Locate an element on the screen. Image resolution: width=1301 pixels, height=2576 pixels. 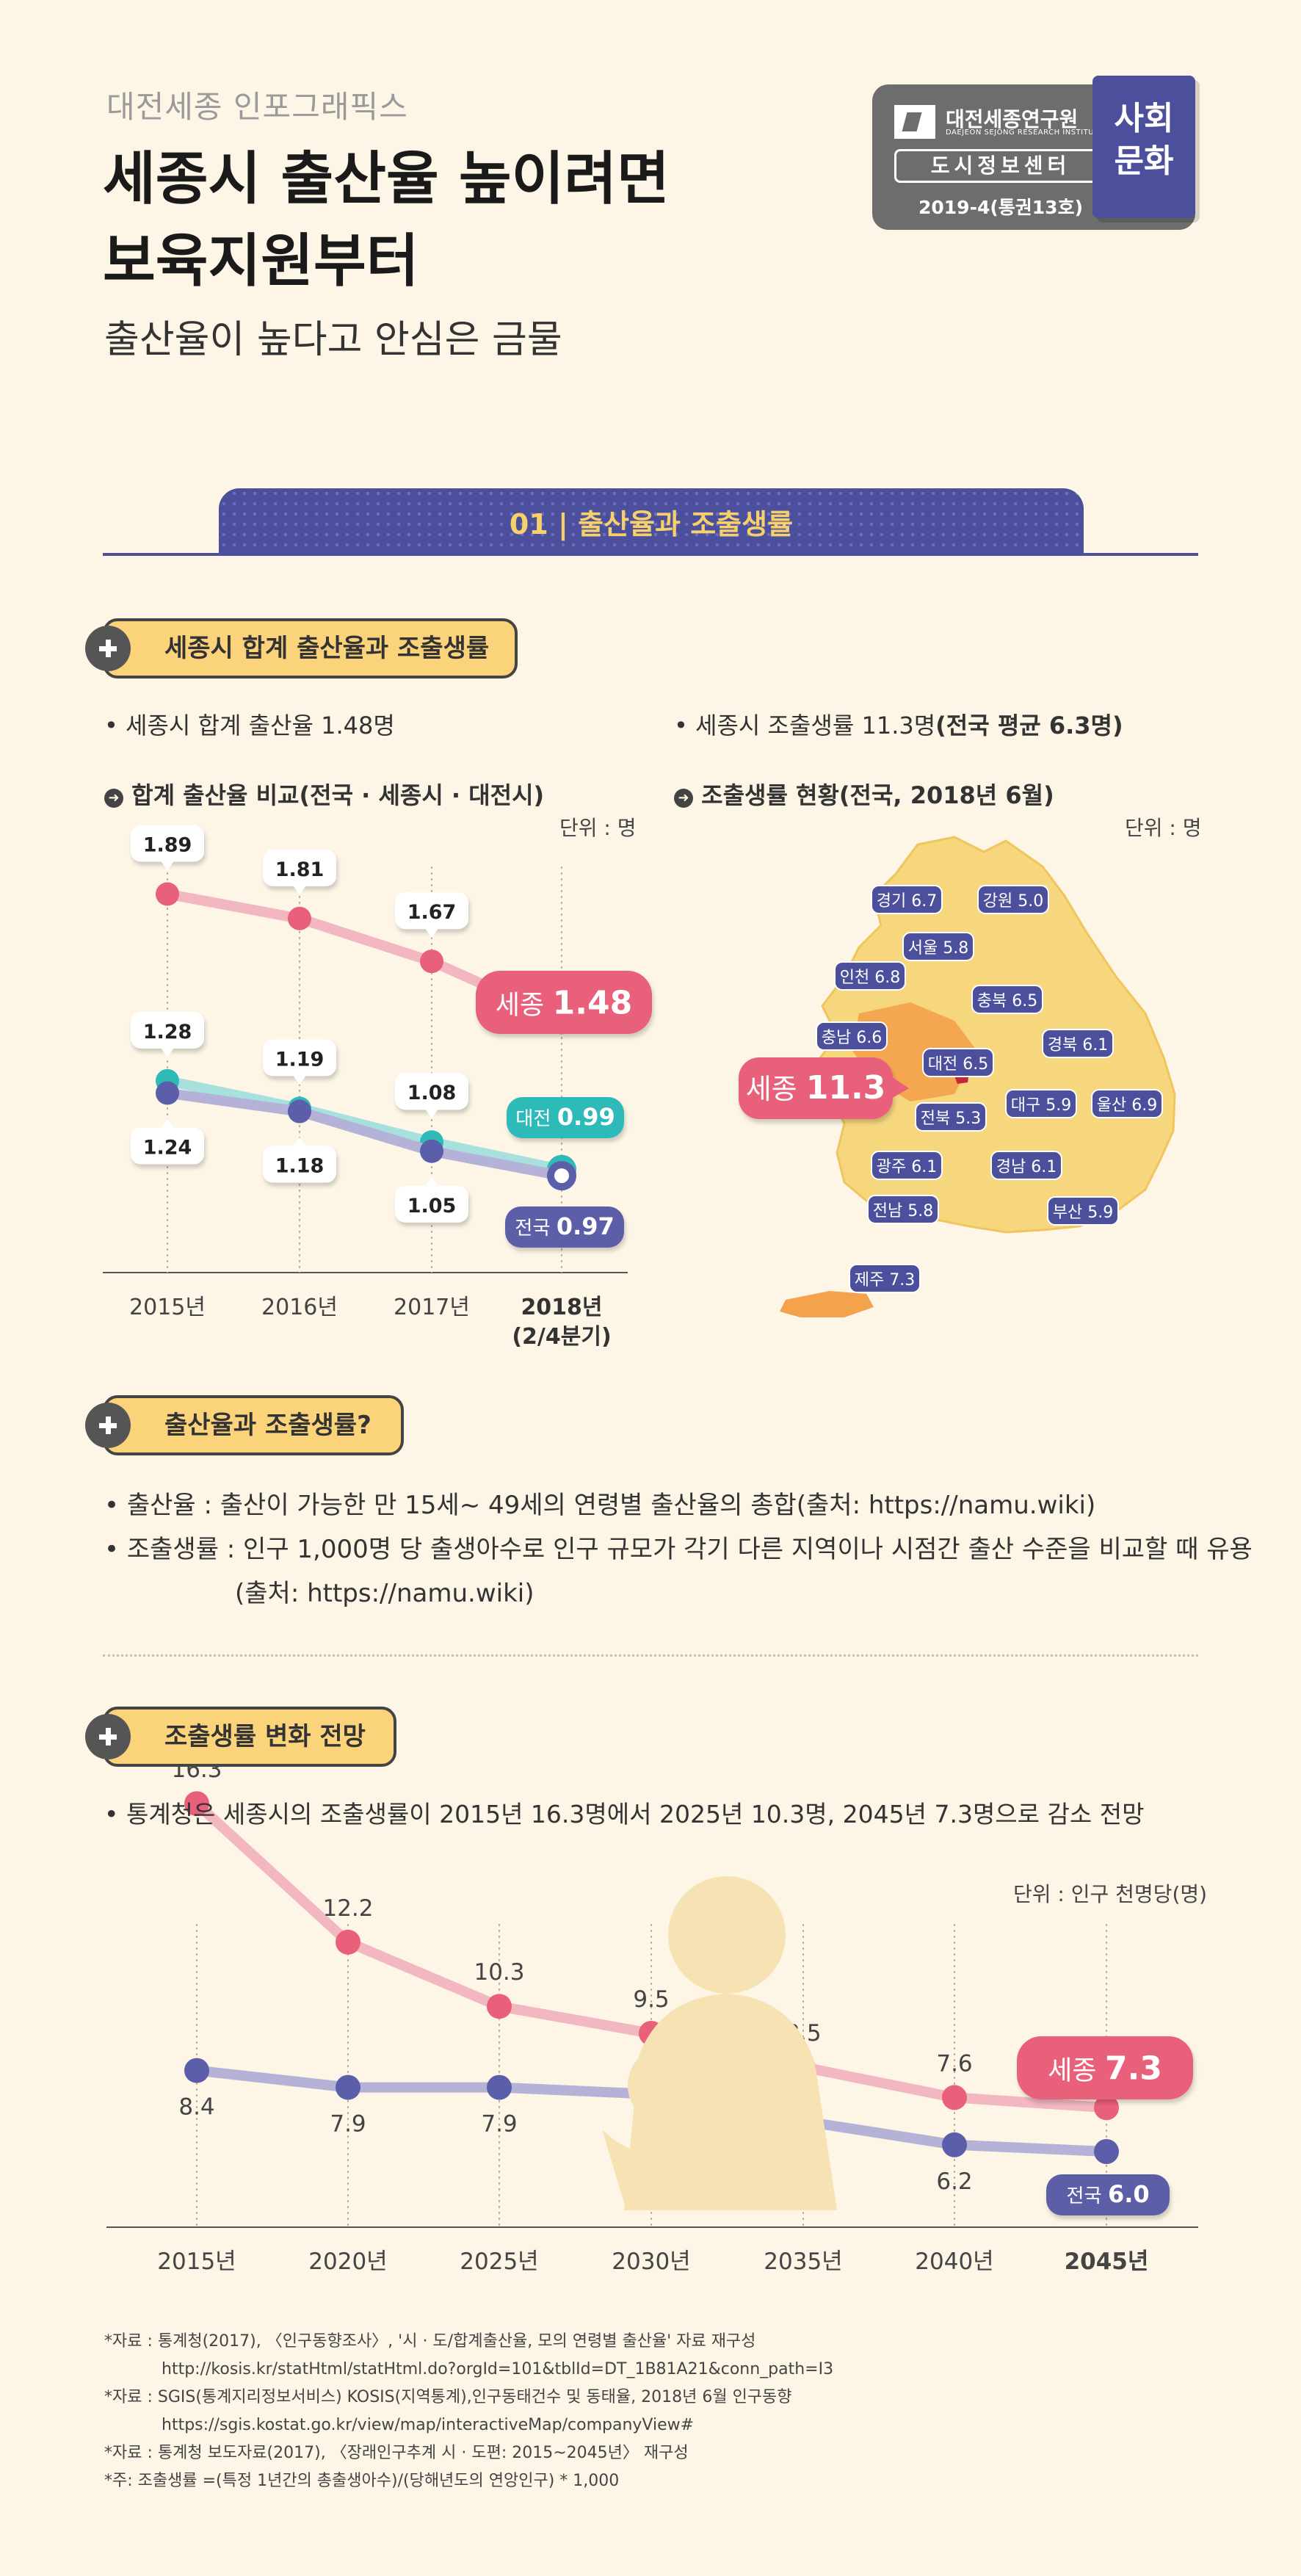
chart-left-title-text: 합계 출산율 비교(전국 · 세종시 · 대전시) is located at coordinates (338, 795).